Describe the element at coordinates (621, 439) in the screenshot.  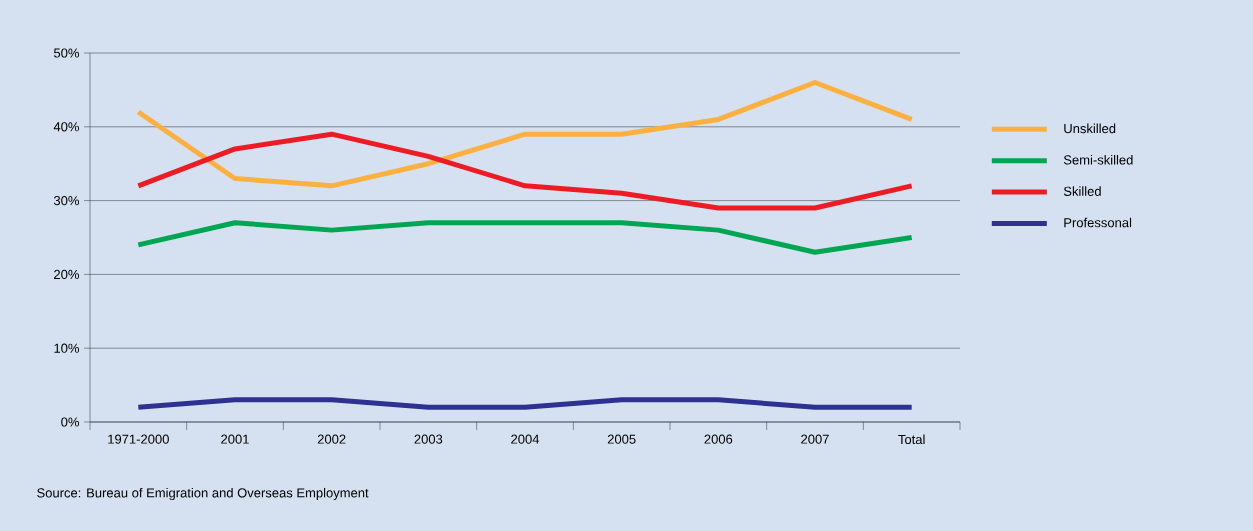
I see `x-tick-label: 2005` at that location.